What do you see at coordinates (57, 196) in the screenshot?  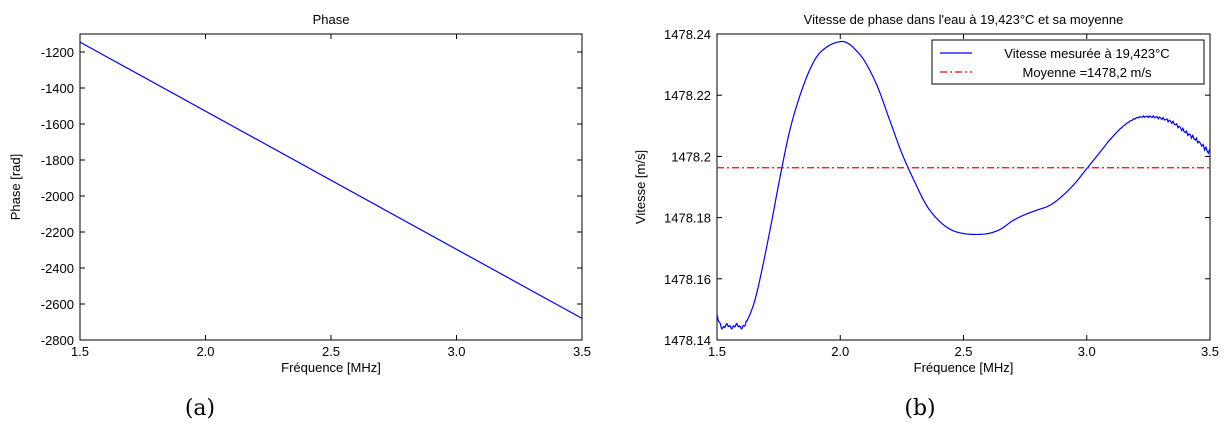 I see `y-tick-label: -2000` at bounding box center [57, 196].